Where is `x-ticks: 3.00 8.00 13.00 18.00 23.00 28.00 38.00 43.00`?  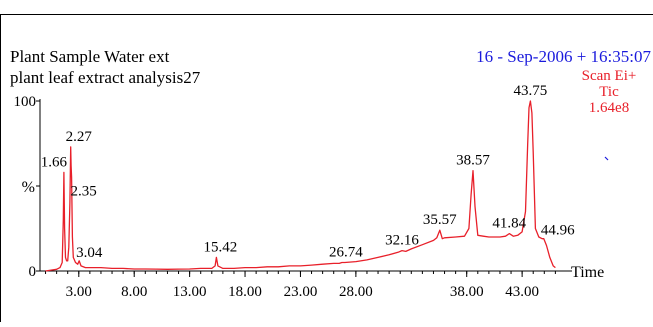 x-ticks: 3.00 8.00 13.00 18.00 23.00 28.00 38.00 43.00 is located at coordinates (300, 285).